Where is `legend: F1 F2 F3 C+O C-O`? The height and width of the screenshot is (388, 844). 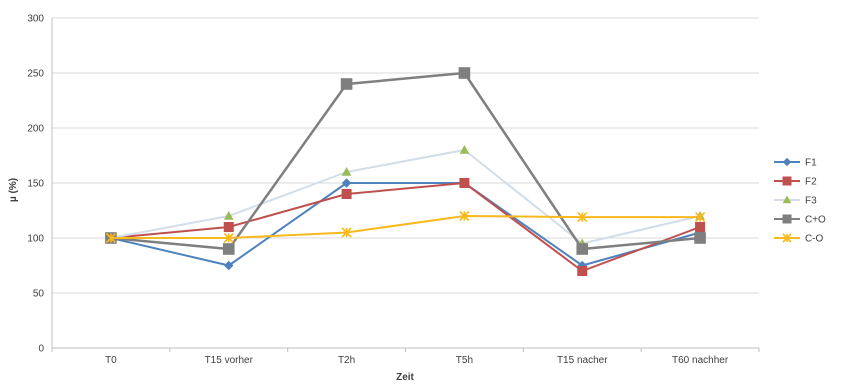
legend: F1 F2 F3 C+O C-O is located at coordinates (800, 196).